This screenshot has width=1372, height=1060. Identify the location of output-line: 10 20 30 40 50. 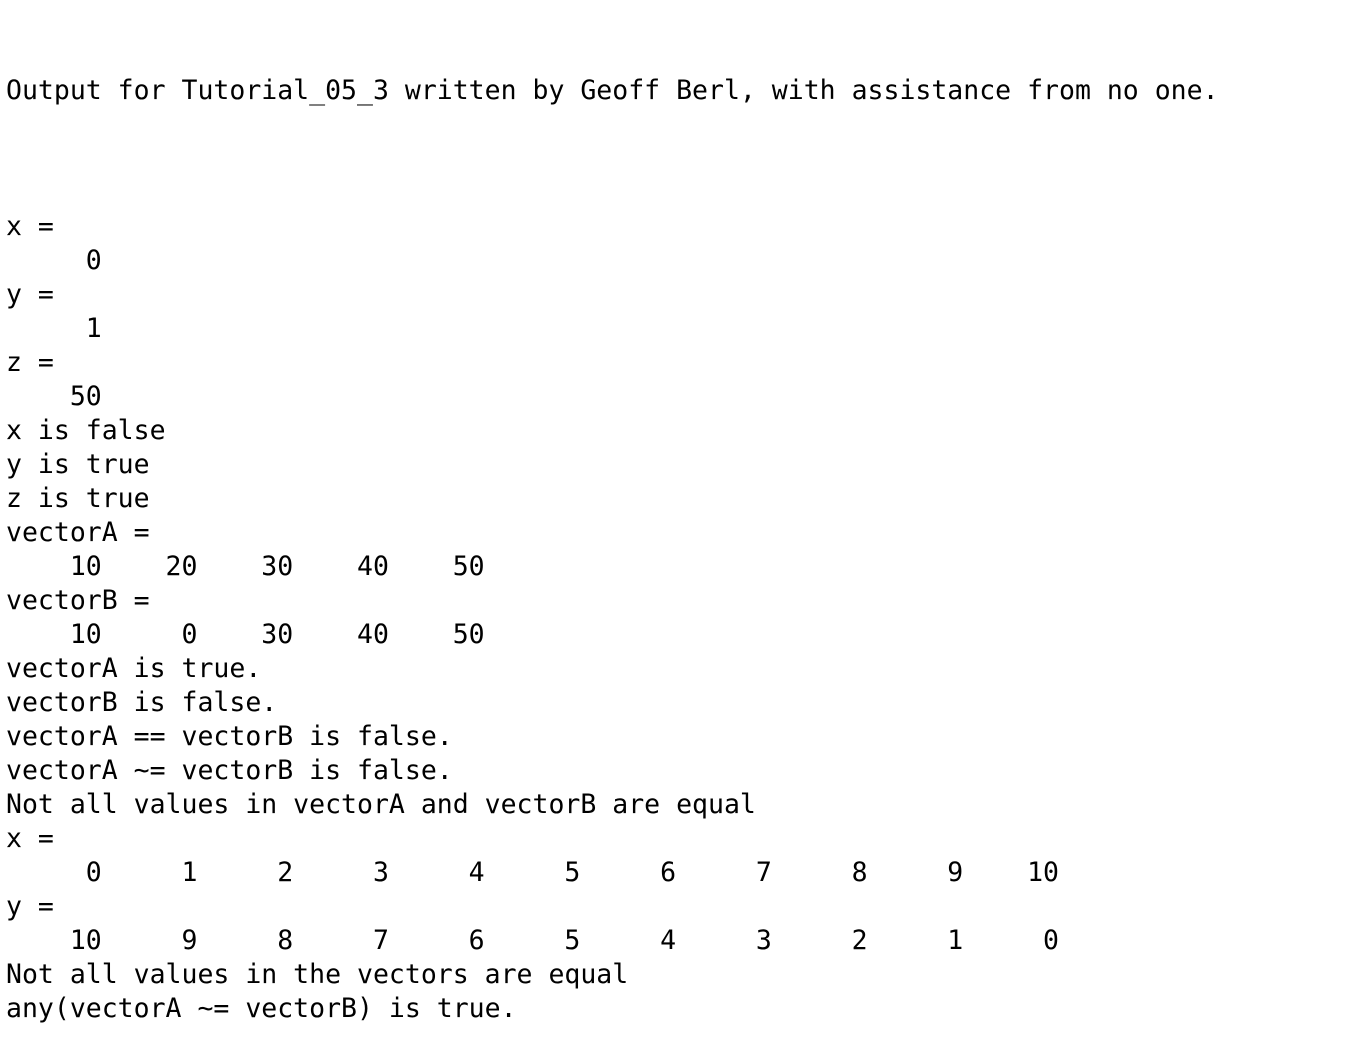
(245, 566).